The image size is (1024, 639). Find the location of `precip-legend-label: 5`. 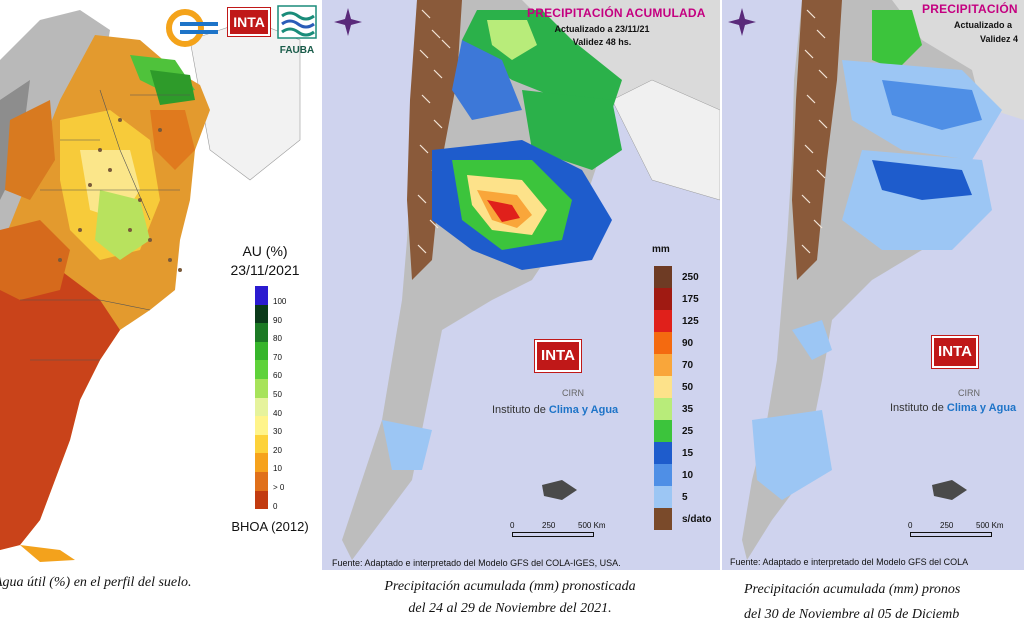

precip-legend-label: 5 is located at coordinates (685, 497).